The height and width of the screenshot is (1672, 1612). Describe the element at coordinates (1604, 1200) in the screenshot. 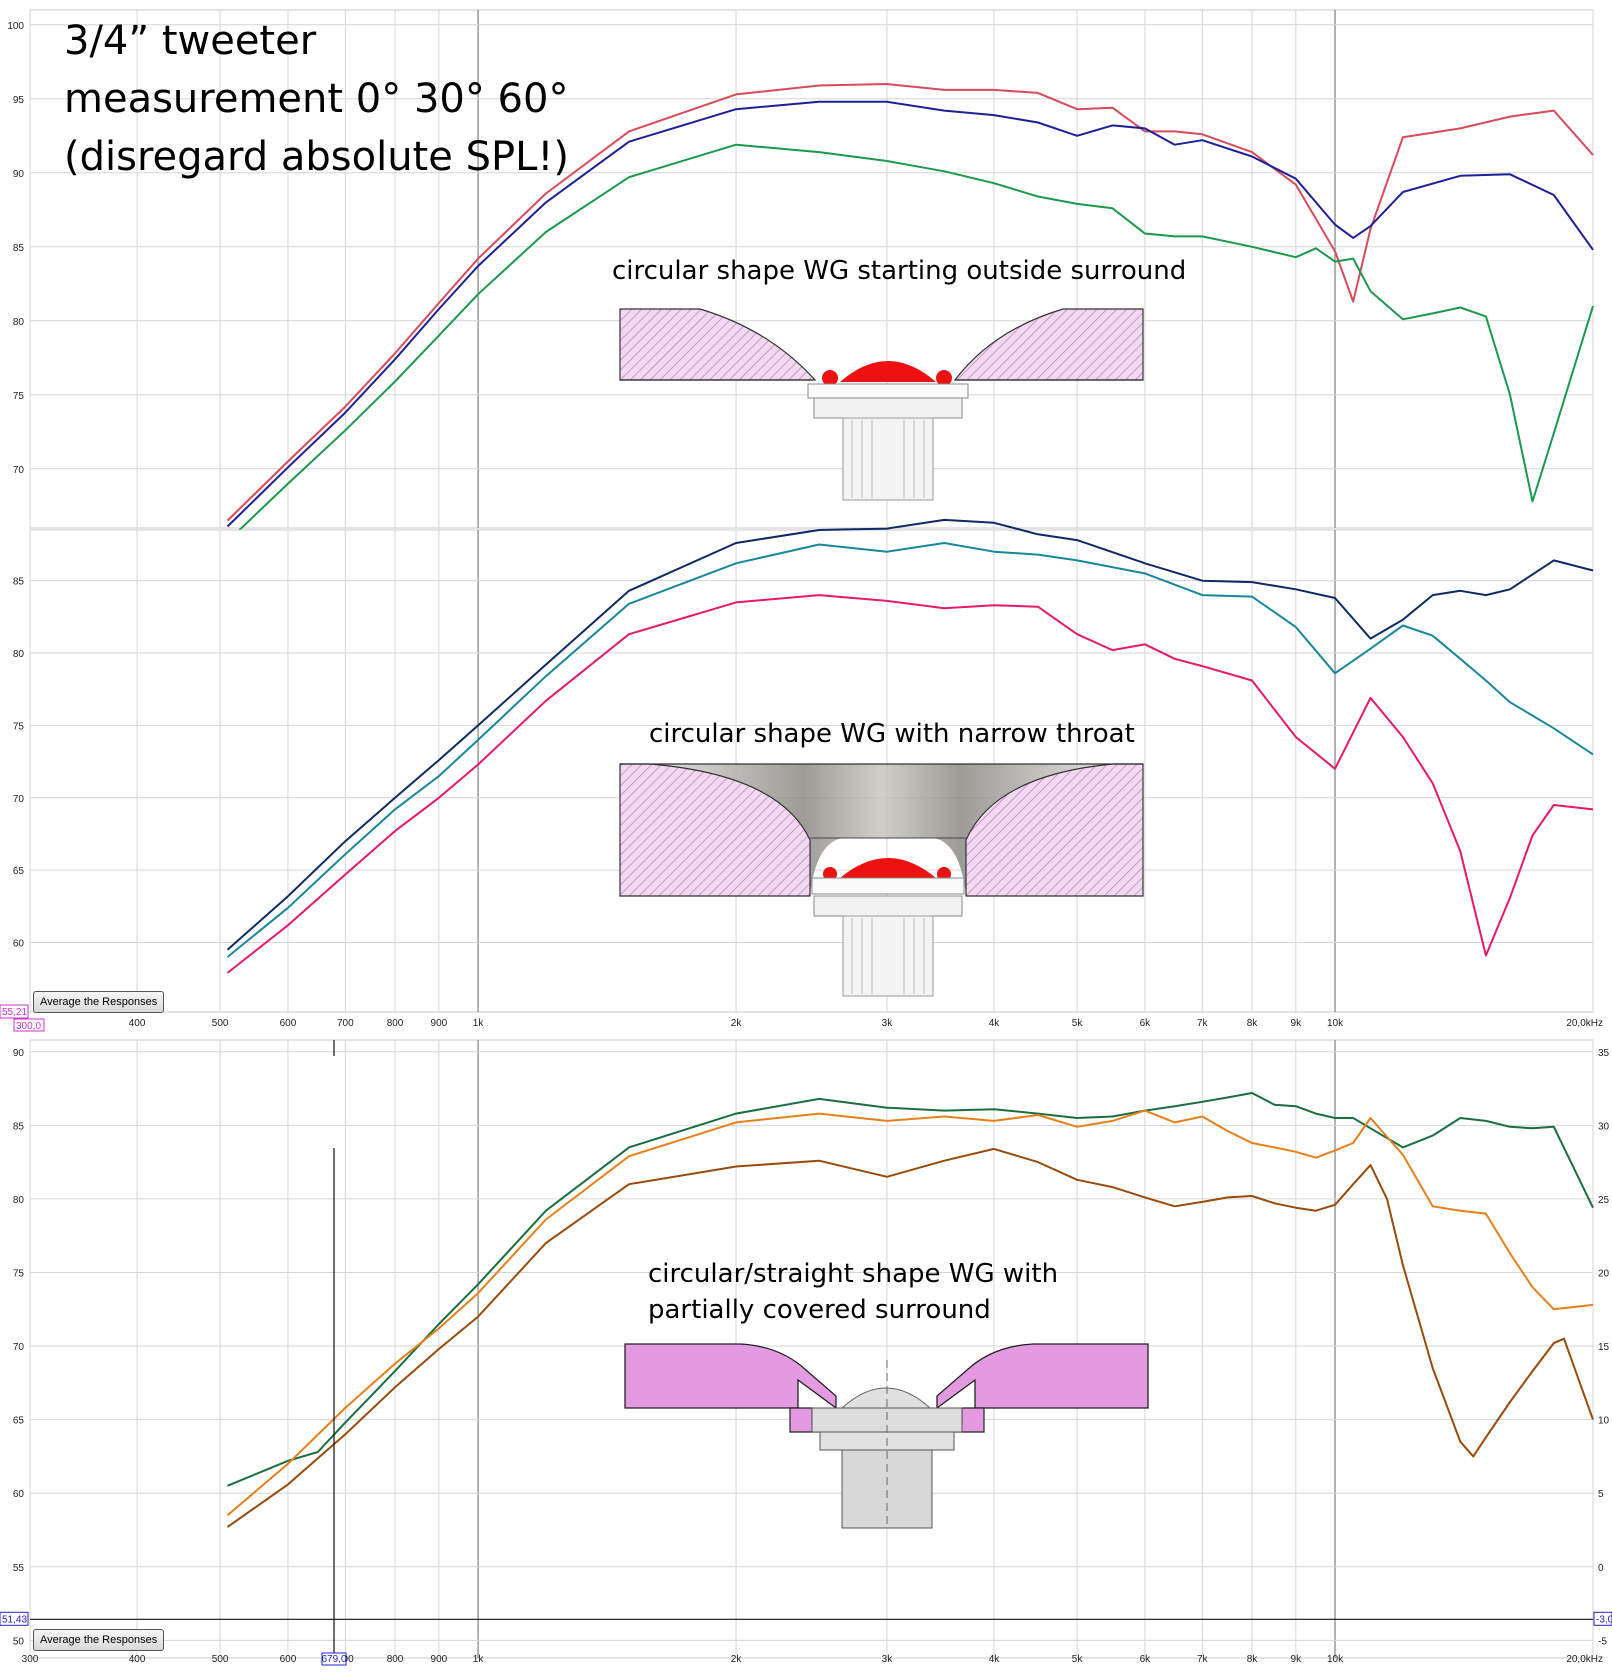

I see `y2-tick-label: 25` at that location.